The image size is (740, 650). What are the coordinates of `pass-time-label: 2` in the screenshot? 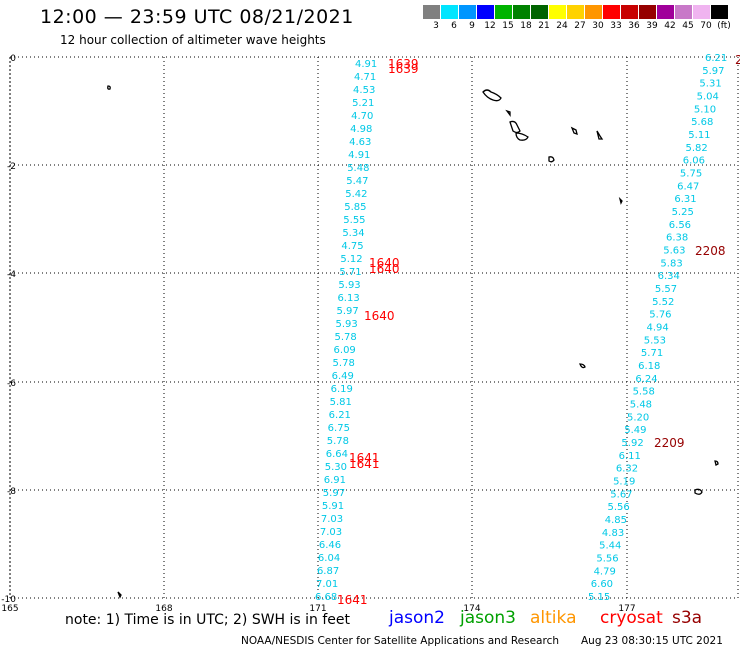 It's located at (737, 60).